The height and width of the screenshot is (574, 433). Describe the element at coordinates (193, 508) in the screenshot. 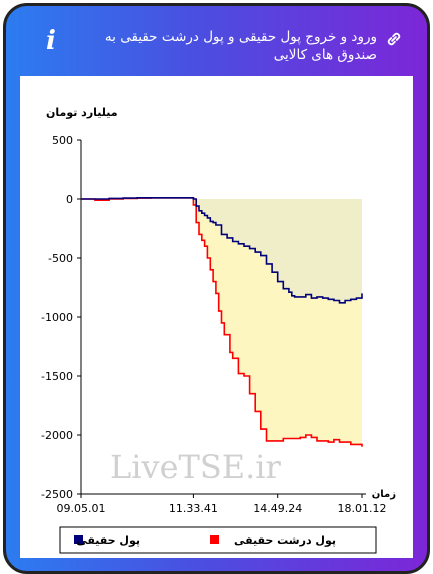

I see `x-tick-label: 11.33.41` at that location.